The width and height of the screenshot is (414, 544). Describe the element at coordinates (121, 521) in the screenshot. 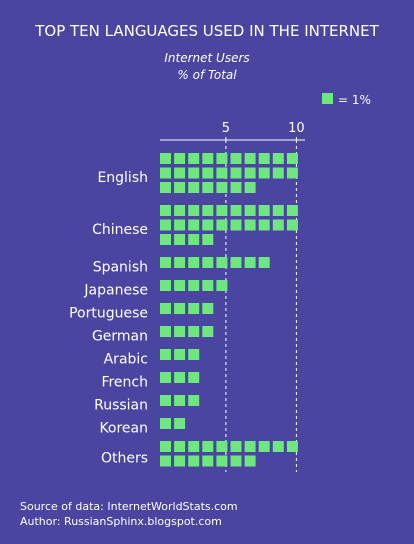

I see `author-text: Author: RussianSphinx.blogspot.com` at that location.